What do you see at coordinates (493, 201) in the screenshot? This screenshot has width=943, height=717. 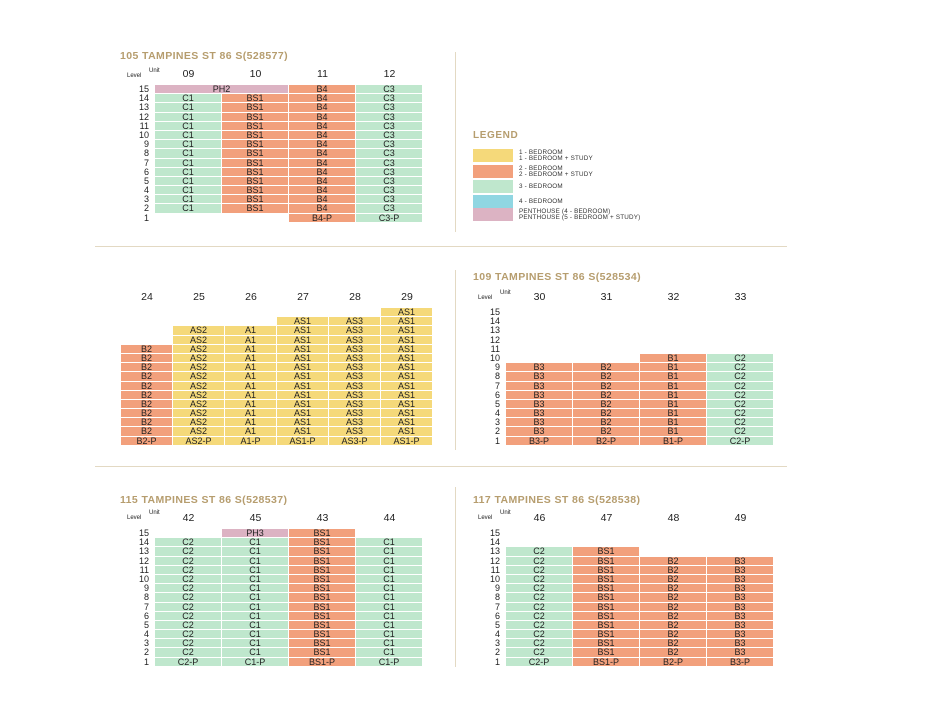 I see `legend-swatch` at bounding box center [493, 201].